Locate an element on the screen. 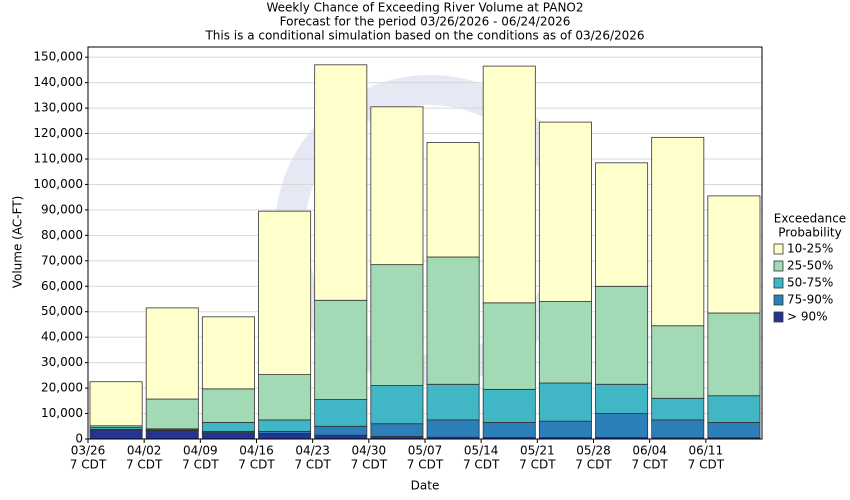  x-tick-label: 04/23 is located at coordinates (312, 451).